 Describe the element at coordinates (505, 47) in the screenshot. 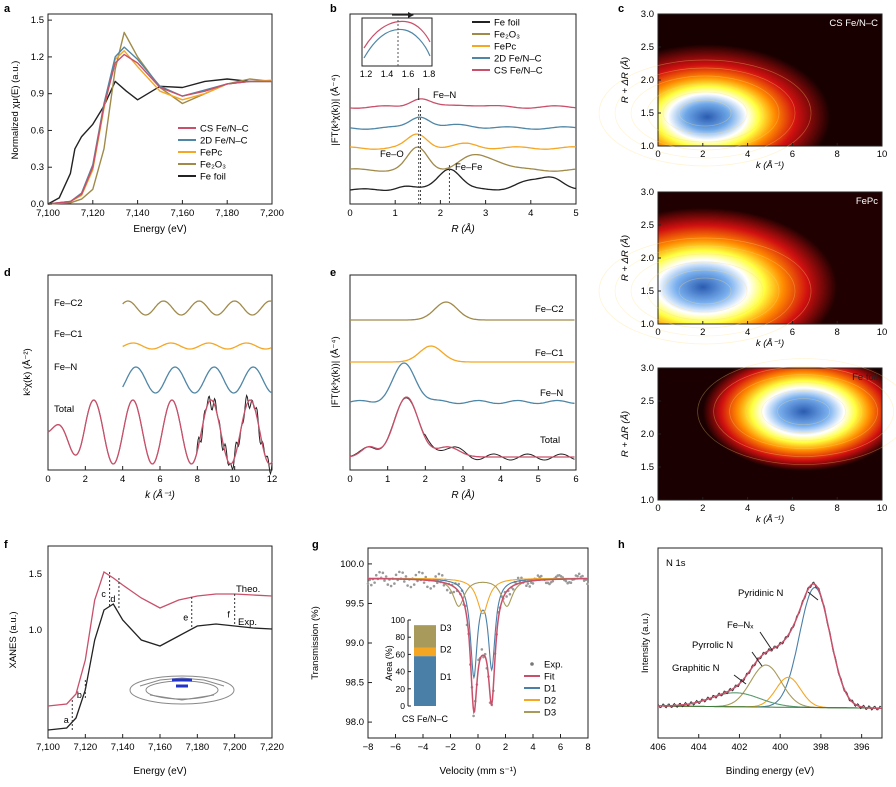

I see `legend-label: FePc` at that location.